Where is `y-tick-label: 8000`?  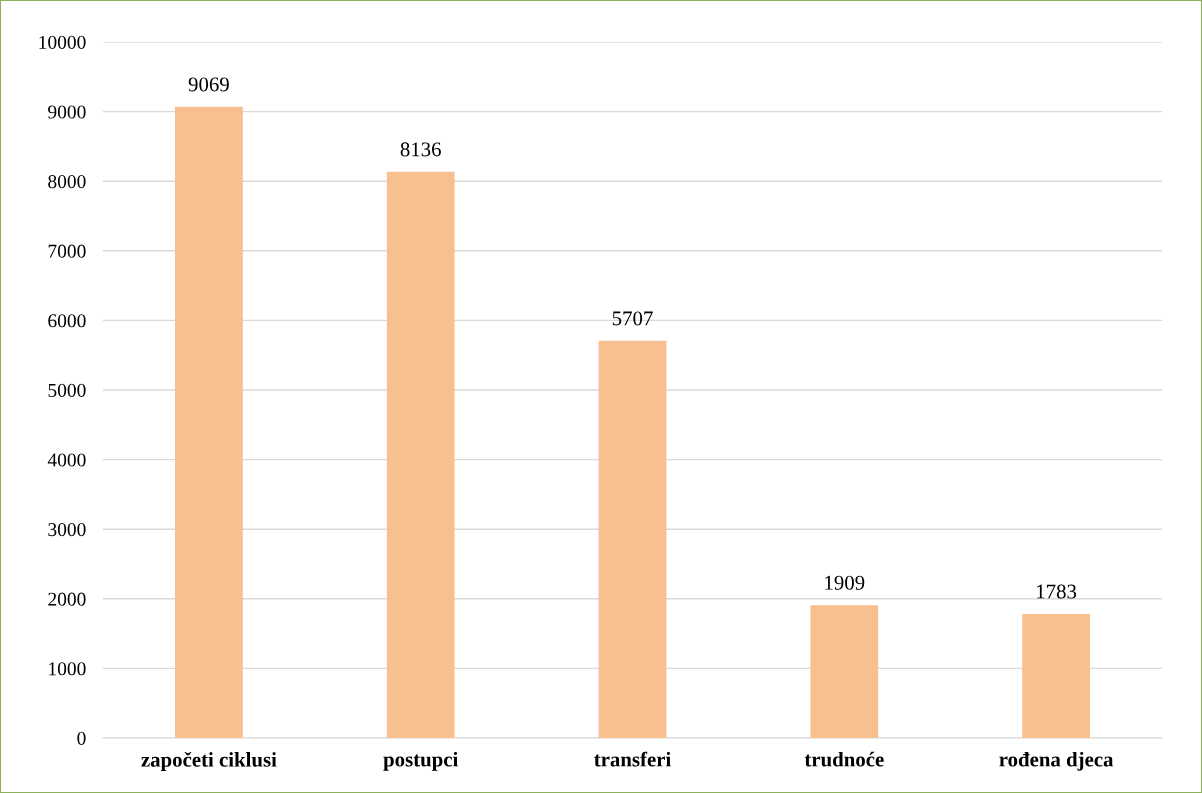
y-tick-label: 8000 is located at coordinates (67, 182).